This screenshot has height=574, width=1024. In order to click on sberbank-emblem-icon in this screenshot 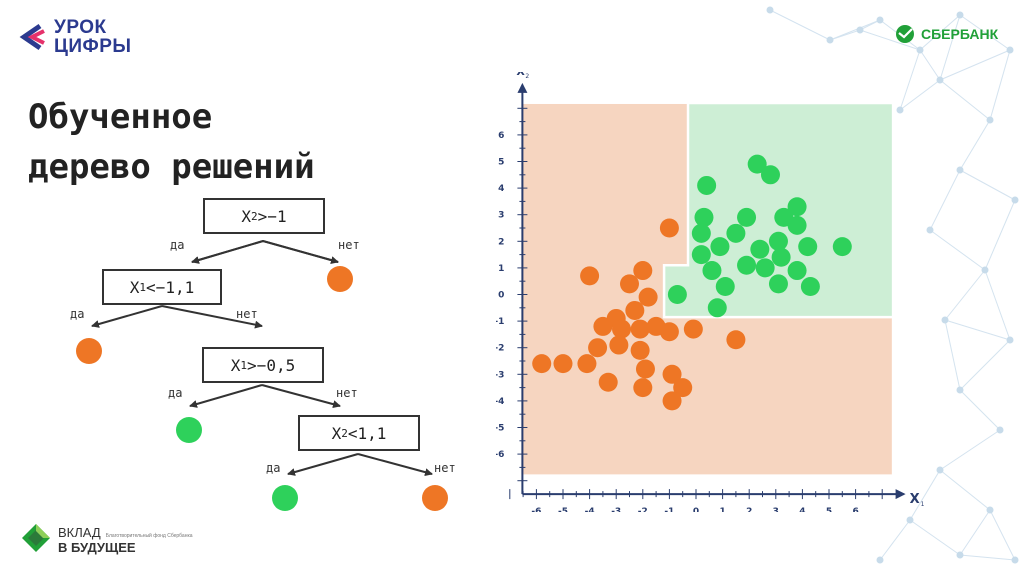, I will do `click(905, 34)`.